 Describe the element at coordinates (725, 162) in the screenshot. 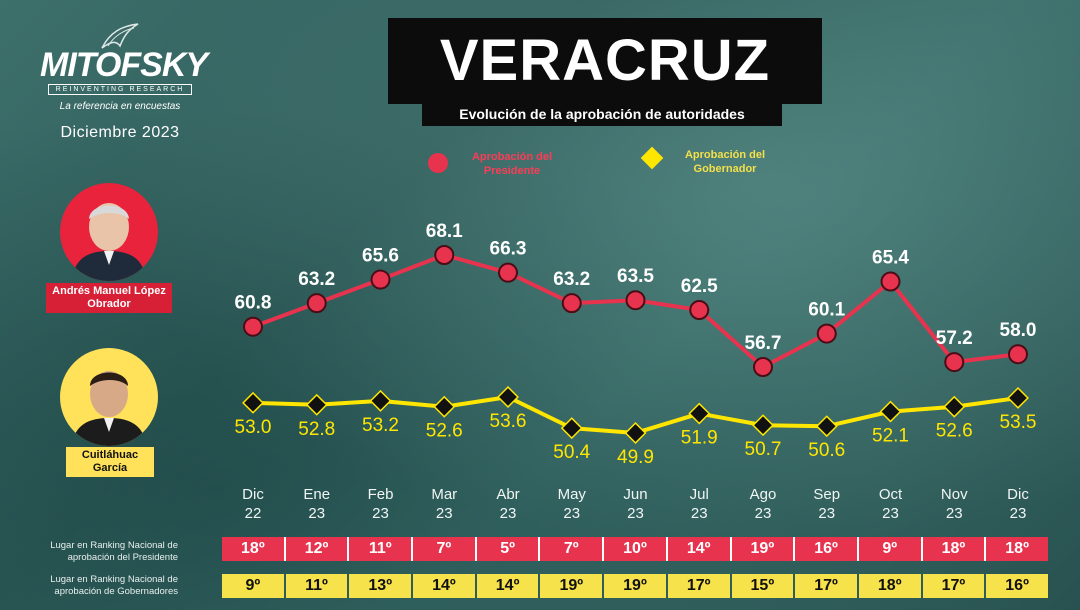

I see `legend-governor: Aprobación del Gobernador` at that location.